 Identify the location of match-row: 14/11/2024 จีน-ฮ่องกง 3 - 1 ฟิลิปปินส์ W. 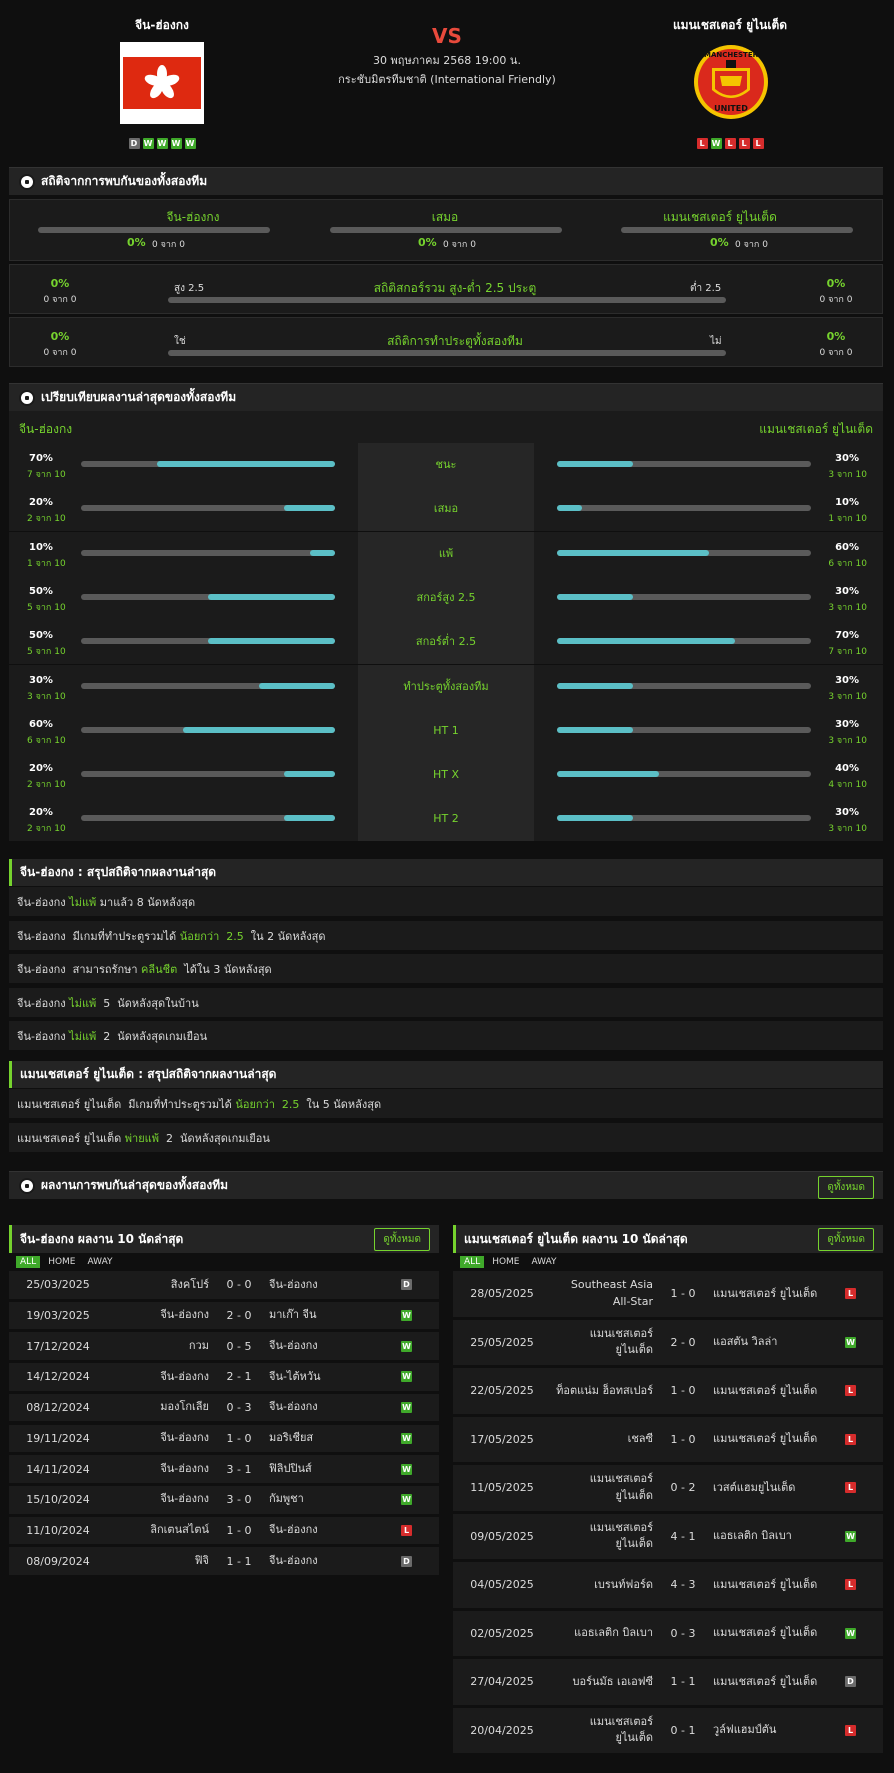
(224, 1470).